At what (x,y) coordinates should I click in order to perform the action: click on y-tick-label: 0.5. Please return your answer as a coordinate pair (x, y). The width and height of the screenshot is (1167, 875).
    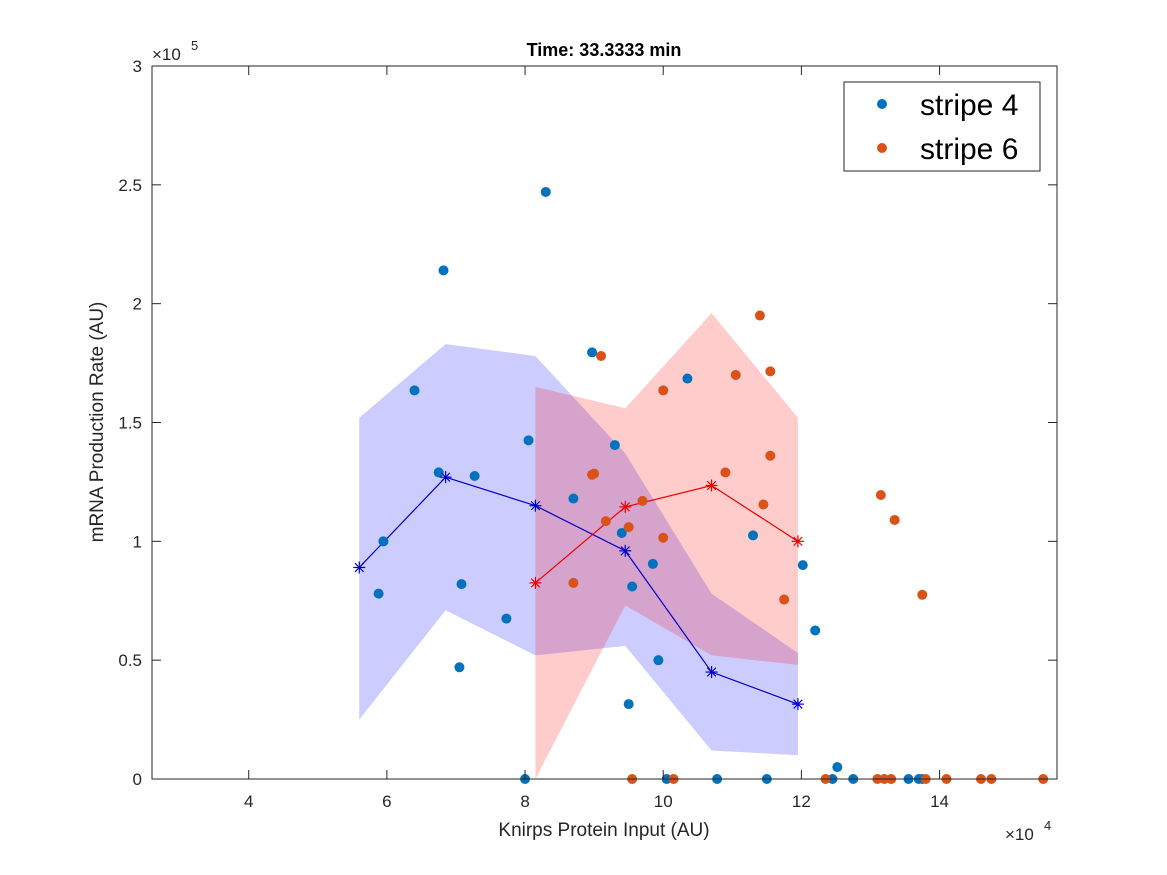
    Looking at the image, I should click on (130, 660).